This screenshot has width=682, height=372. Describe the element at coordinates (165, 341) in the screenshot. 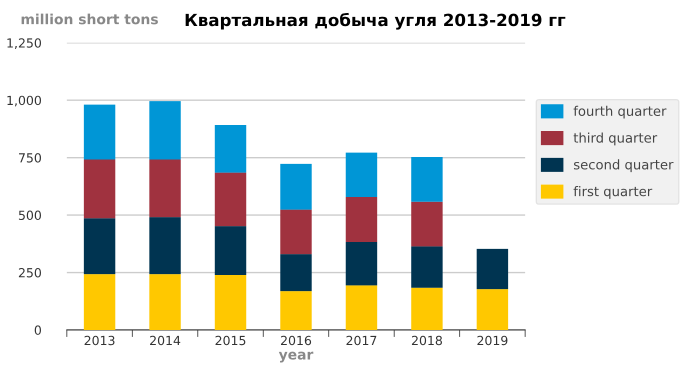

I see `x-tick-label: 2014` at that location.